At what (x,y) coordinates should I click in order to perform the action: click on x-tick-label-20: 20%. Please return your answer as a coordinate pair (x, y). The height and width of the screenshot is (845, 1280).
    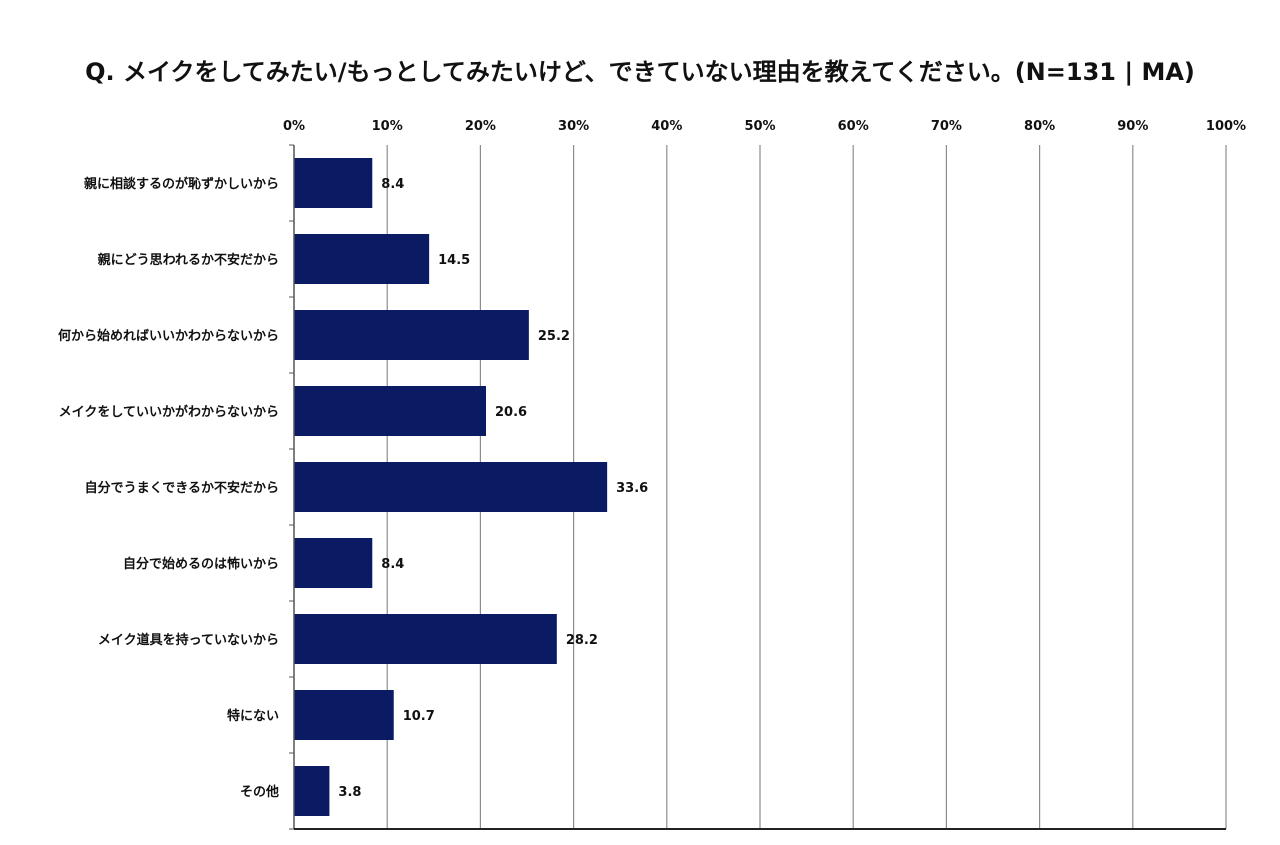
    Looking at the image, I should click on (480, 126).